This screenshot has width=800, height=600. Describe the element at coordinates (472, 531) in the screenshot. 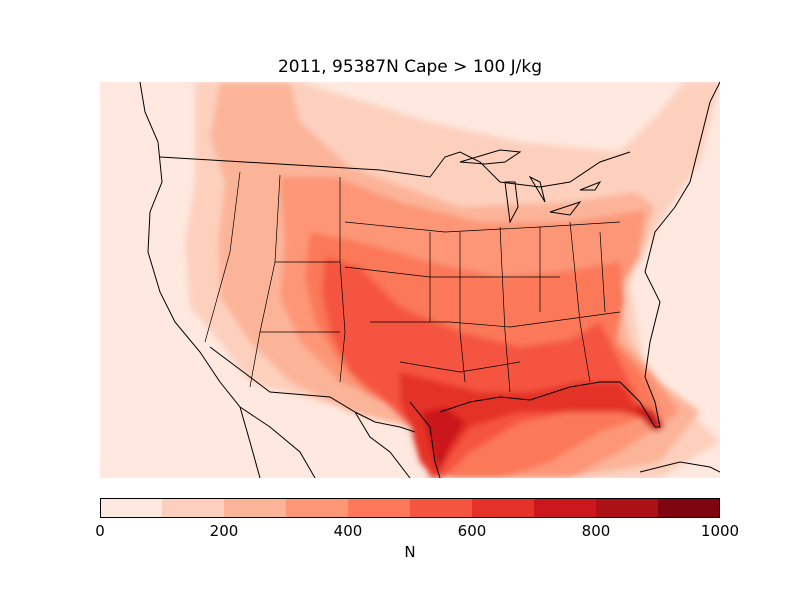

I see `colorbar-tick-label: 600` at that location.